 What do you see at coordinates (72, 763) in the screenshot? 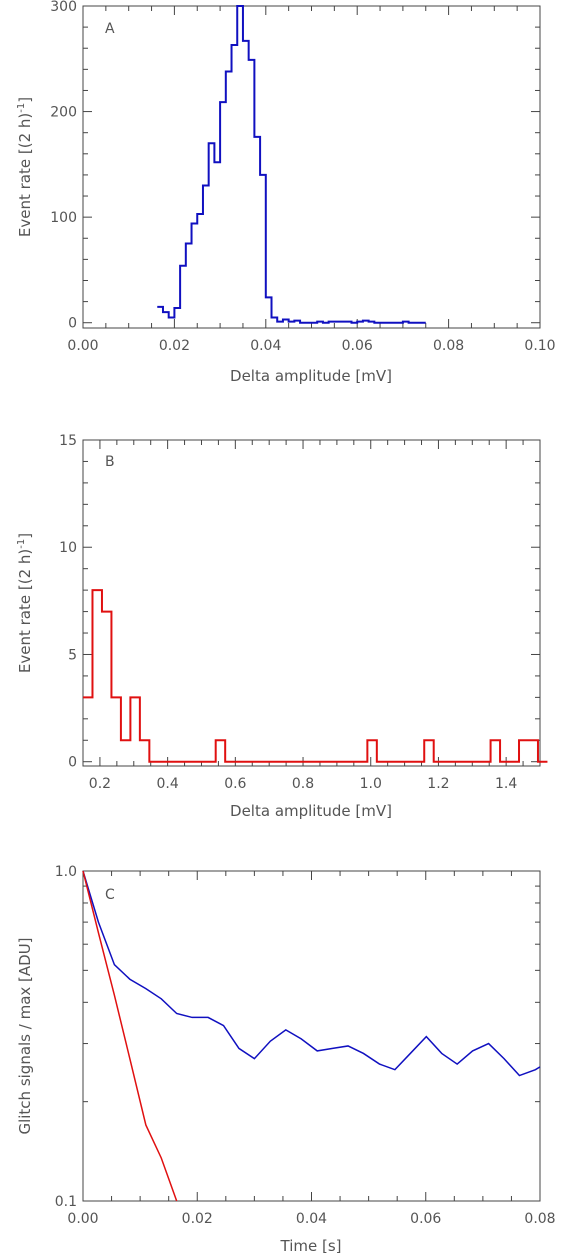
I see `panel-b-y-tick-label: 0` at bounding box center [72, 763].